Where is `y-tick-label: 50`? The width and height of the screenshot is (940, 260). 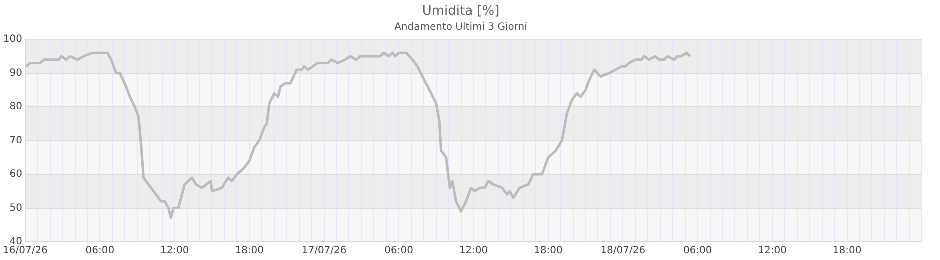 y-tick-label: 50 is located at coordinates (16, 208).